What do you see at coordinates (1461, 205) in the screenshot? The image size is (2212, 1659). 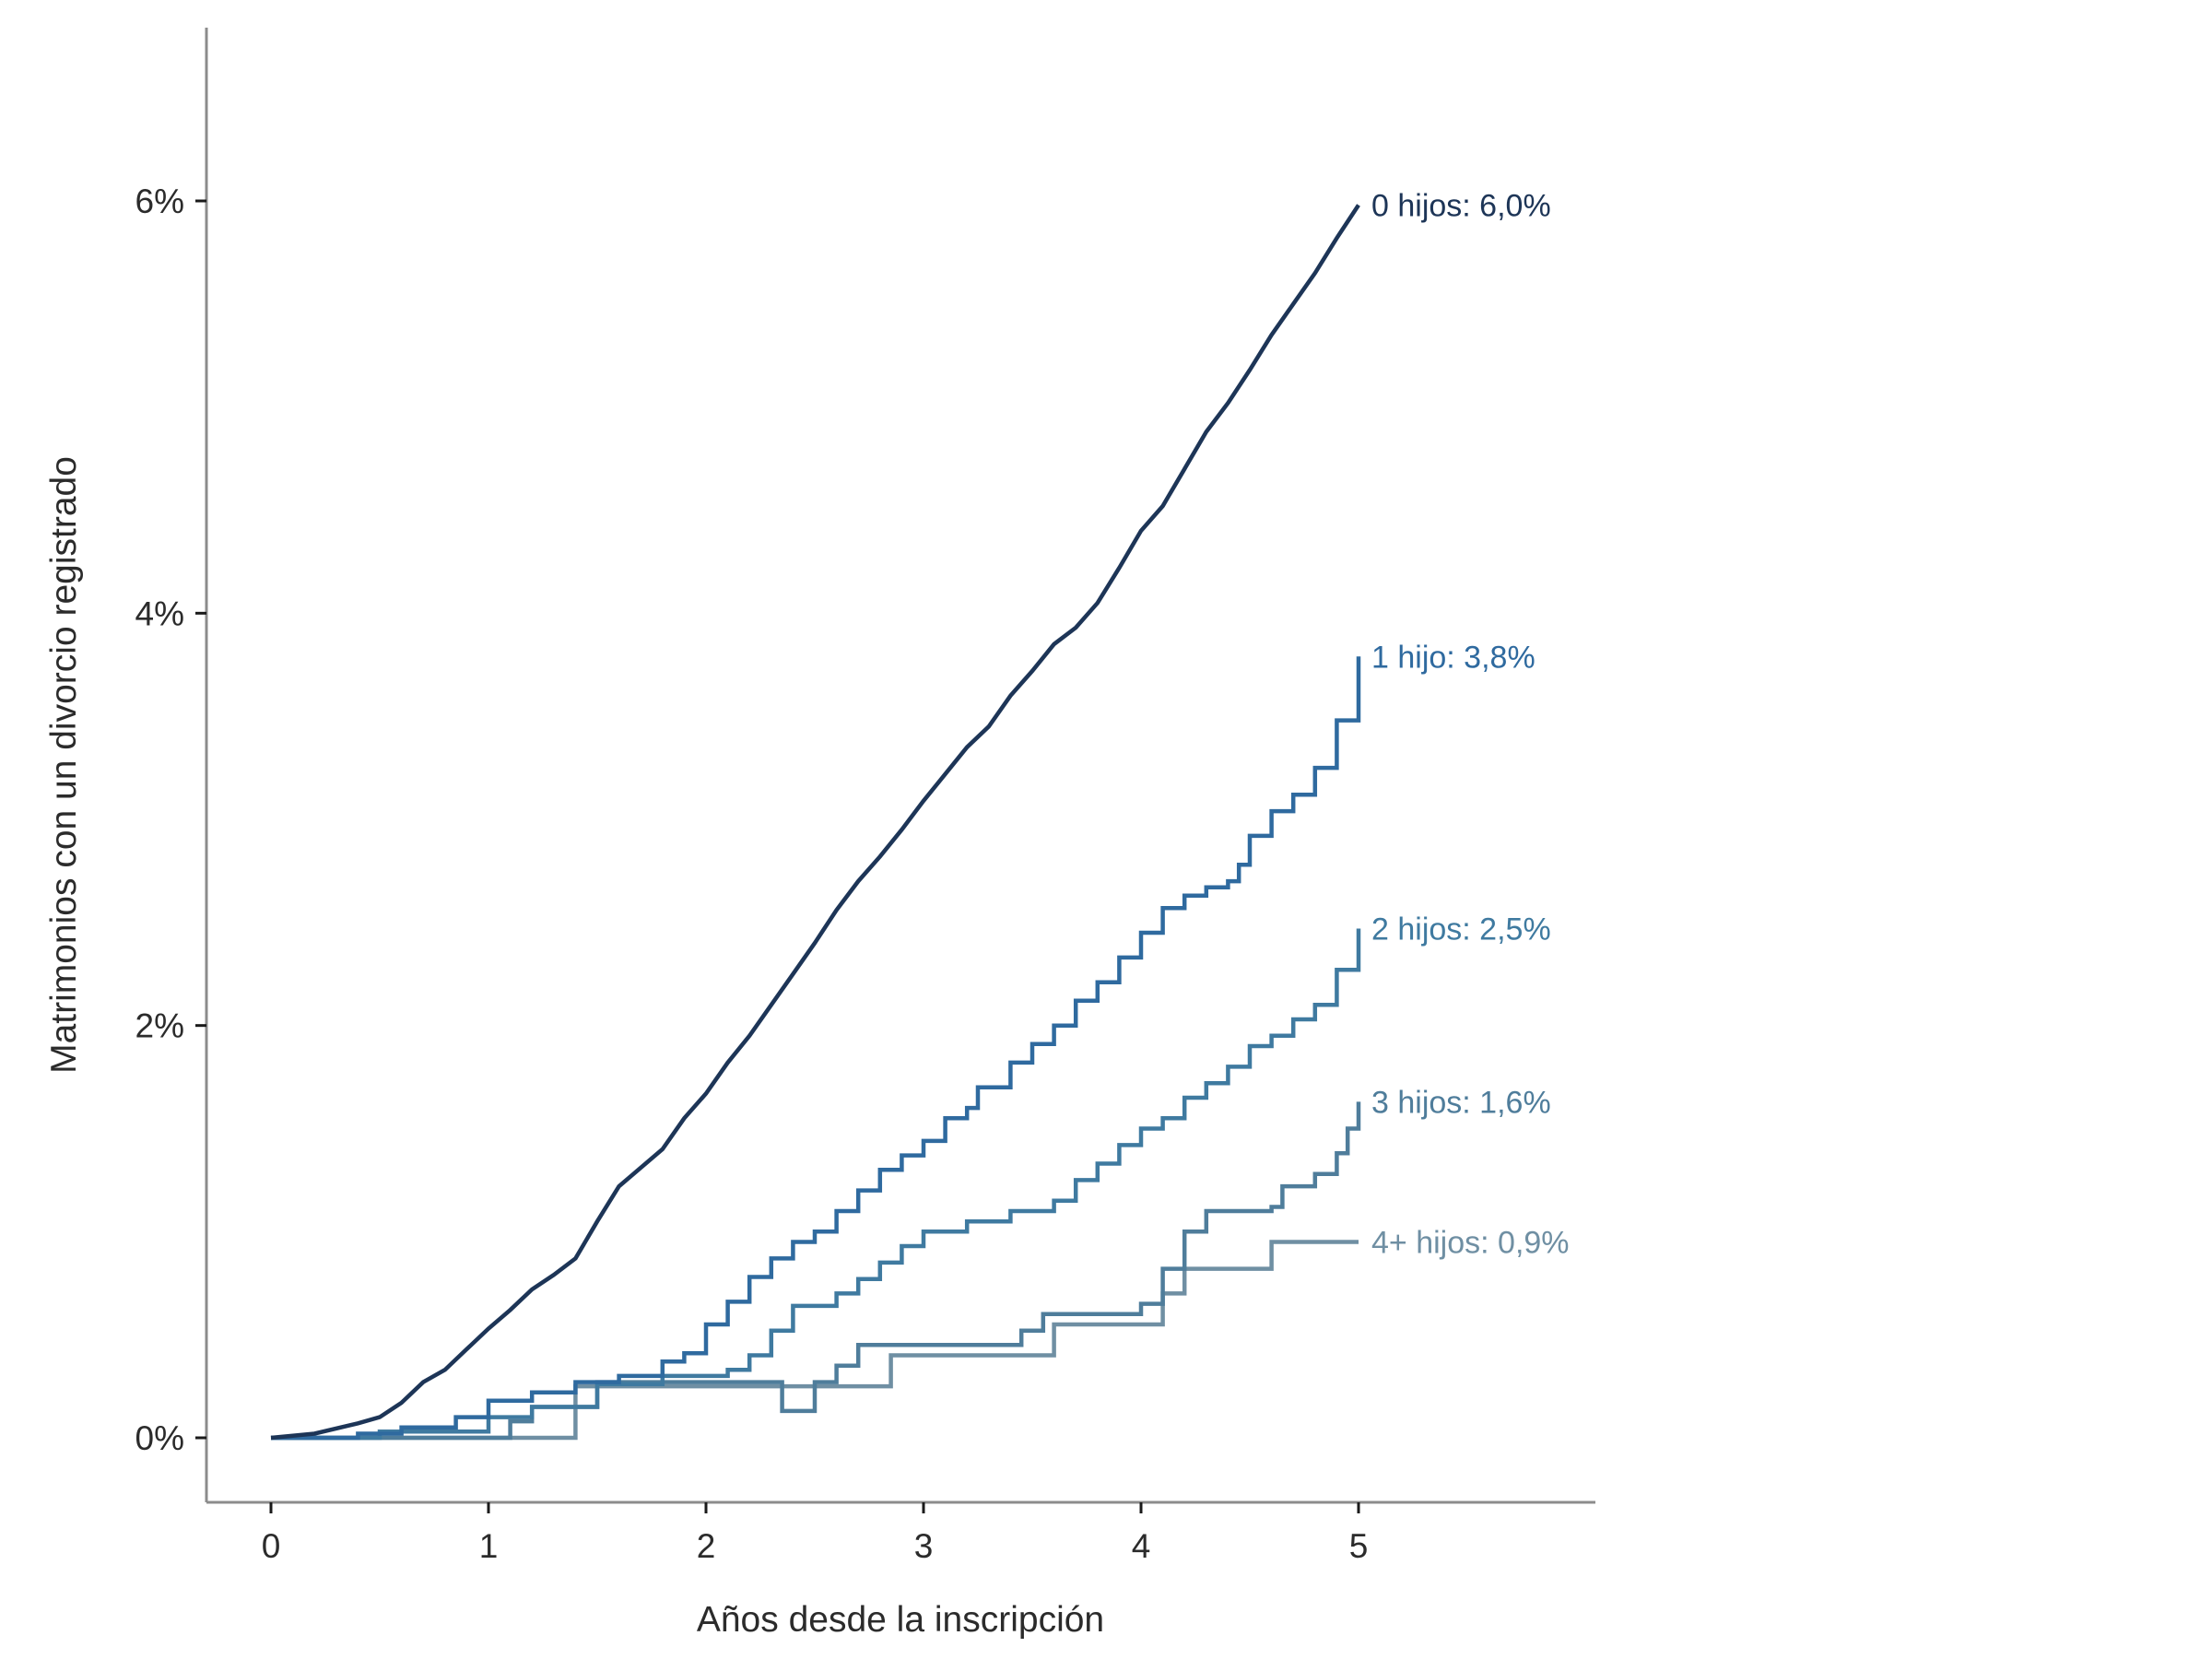 I see `series-end-label: 0 hijos: 6,0%` at bounding box center [1461, 205].